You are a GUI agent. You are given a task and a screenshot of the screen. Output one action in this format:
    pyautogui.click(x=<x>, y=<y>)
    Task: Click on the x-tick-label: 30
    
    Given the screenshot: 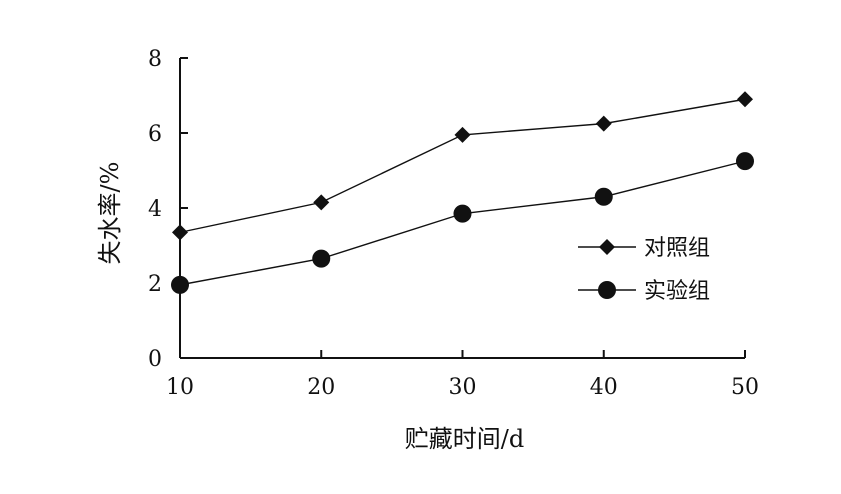 What is the action you would take?
    pyautogui.click(x=463, y=387)
    